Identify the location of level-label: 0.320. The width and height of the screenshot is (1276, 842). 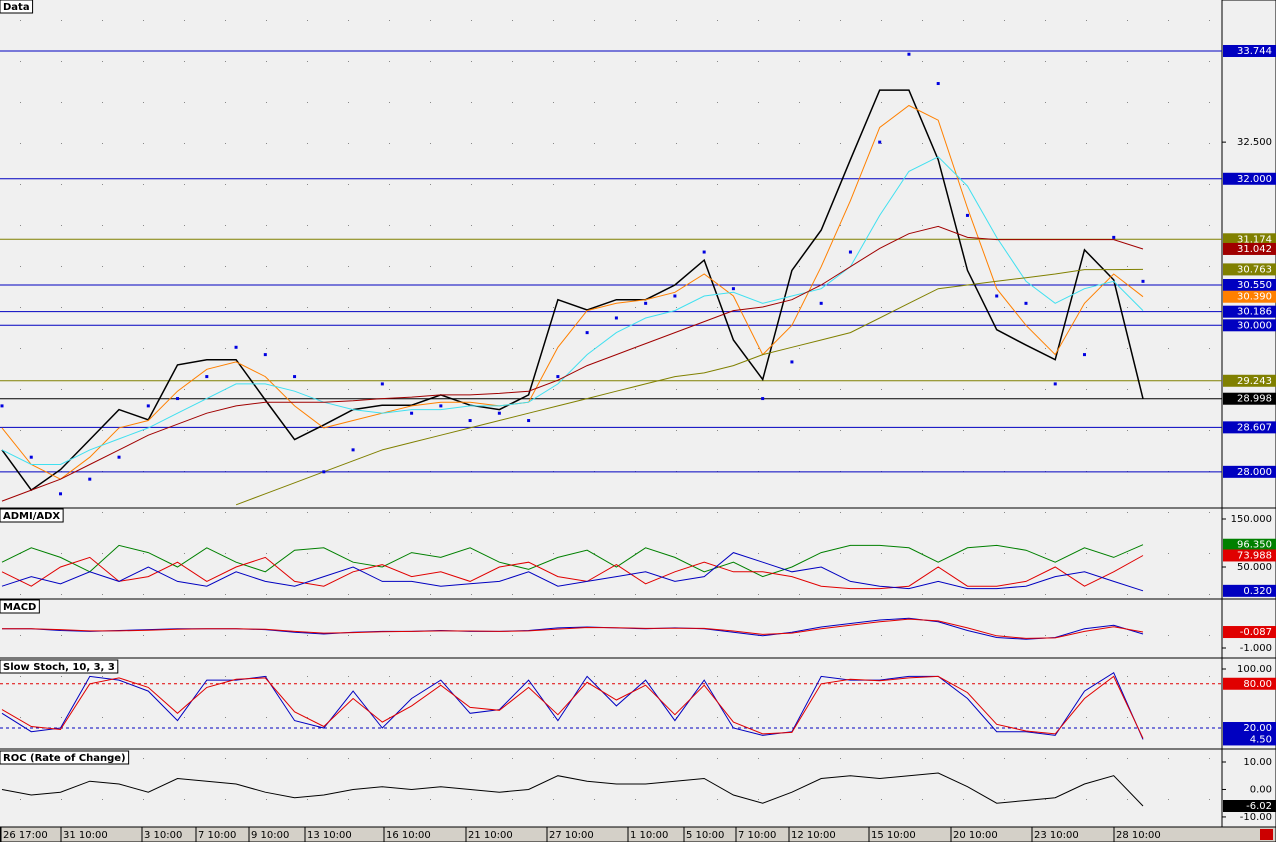
(1257, 591).